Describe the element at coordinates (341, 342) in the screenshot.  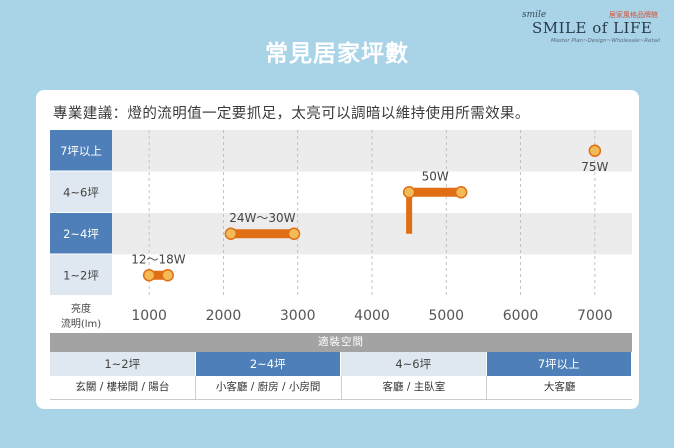
I see `room-table-header: 適裝空間` at that location.